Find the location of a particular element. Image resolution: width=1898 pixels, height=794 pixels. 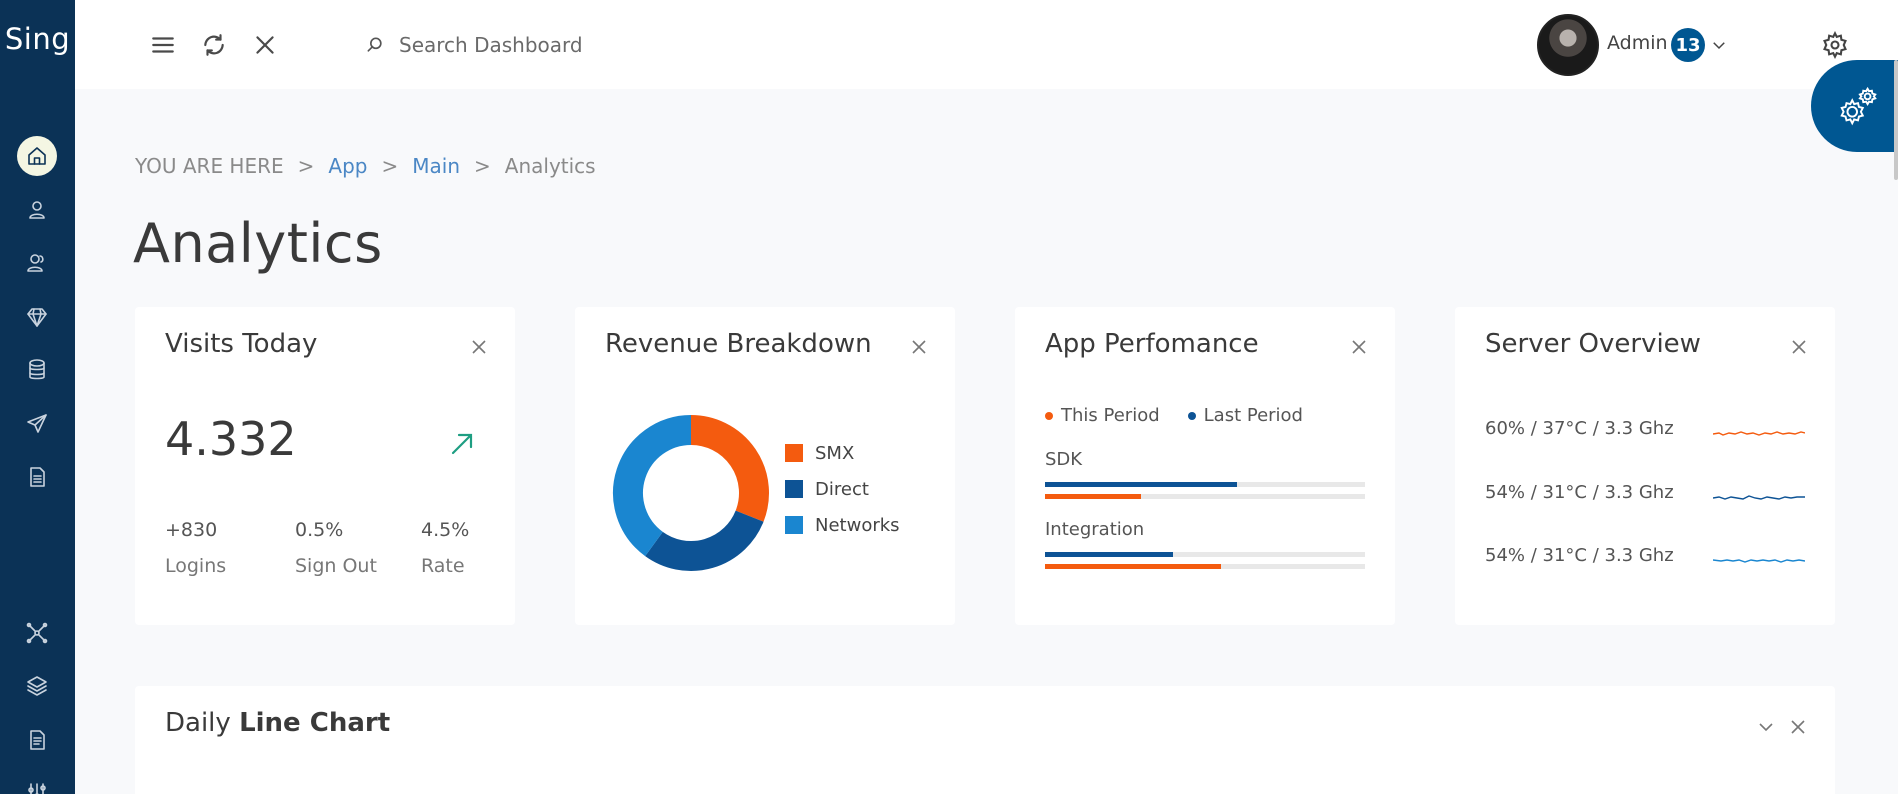

user-icon is located at coordinates (37, 210).